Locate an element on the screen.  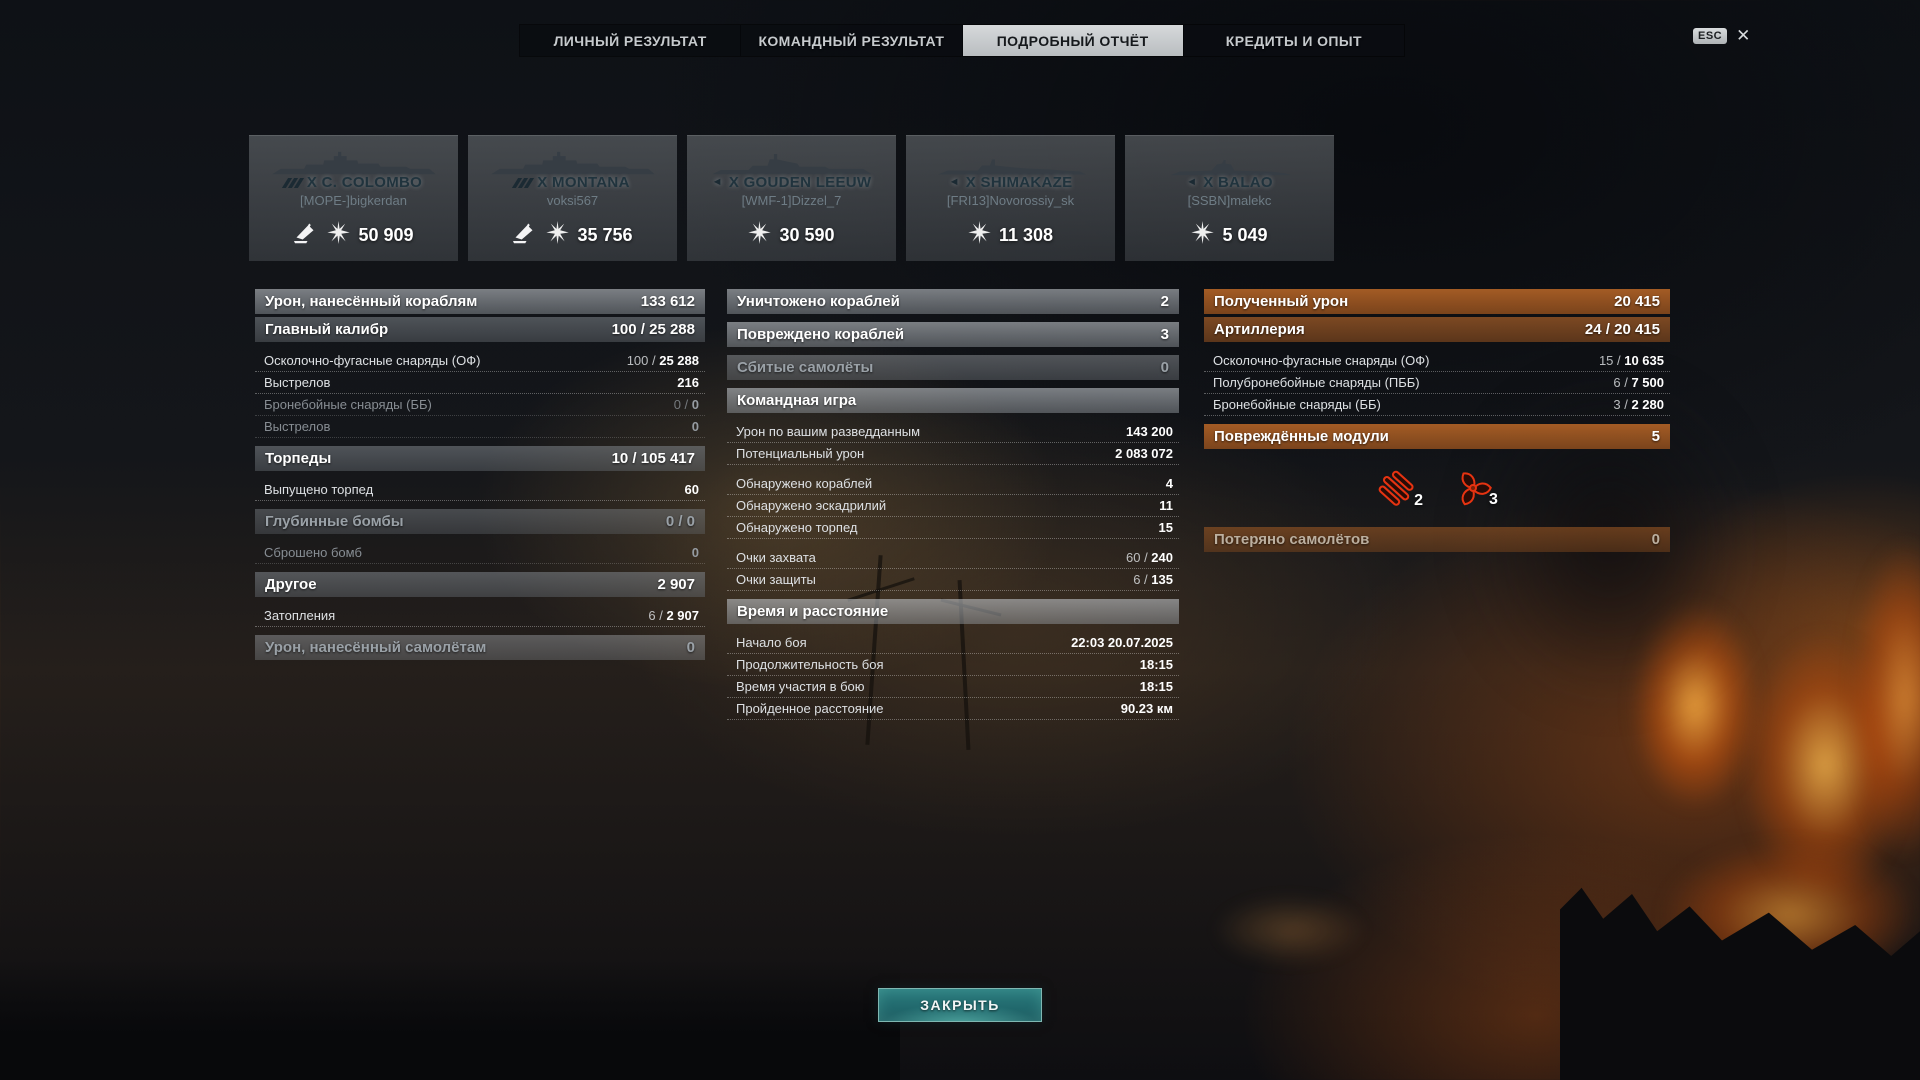
module-damage-count: 3 is located at coordinates (1493, 499).